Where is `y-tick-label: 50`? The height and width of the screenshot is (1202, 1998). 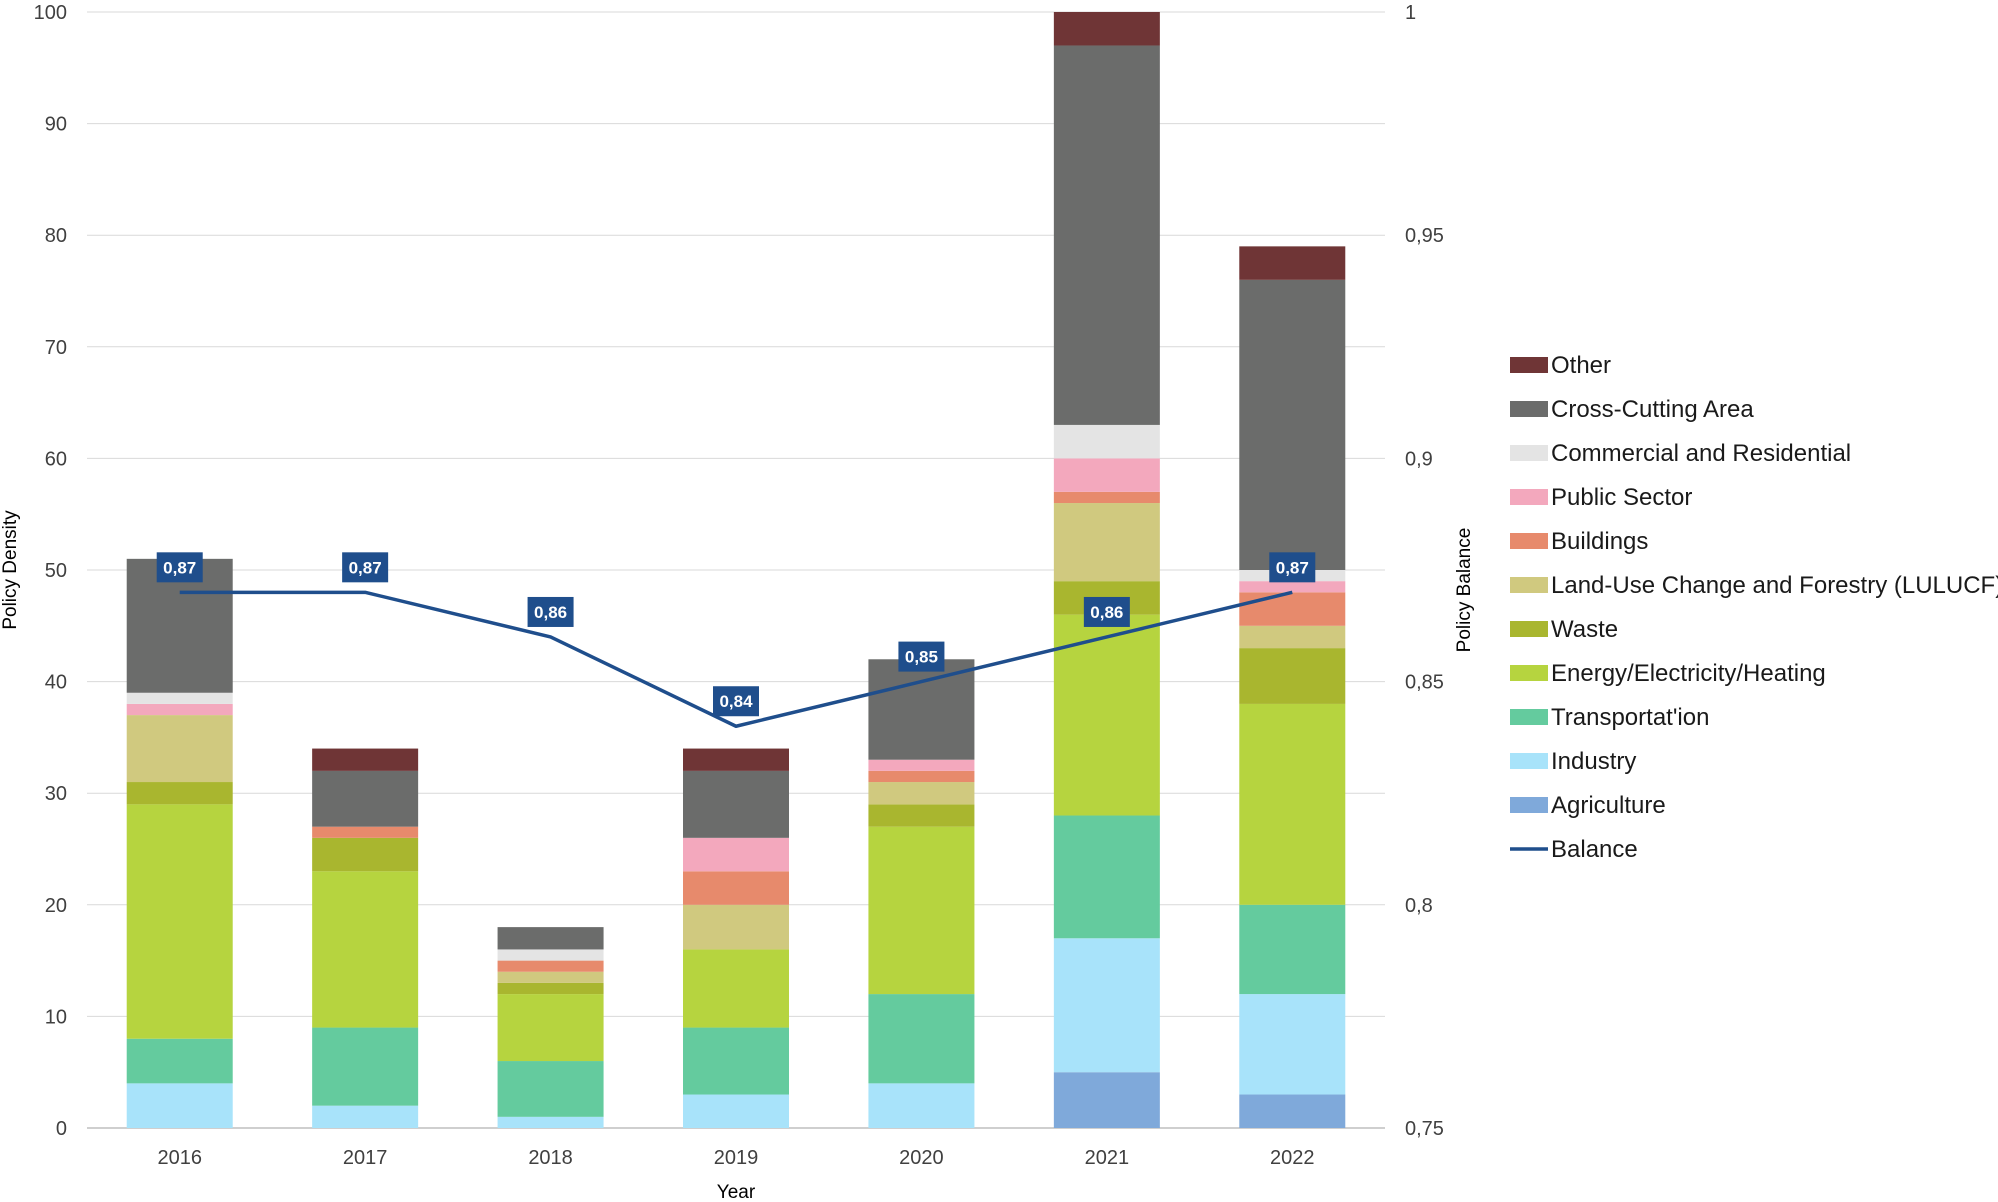
y-tick-label: 50 is located at coordinates (56, 571).